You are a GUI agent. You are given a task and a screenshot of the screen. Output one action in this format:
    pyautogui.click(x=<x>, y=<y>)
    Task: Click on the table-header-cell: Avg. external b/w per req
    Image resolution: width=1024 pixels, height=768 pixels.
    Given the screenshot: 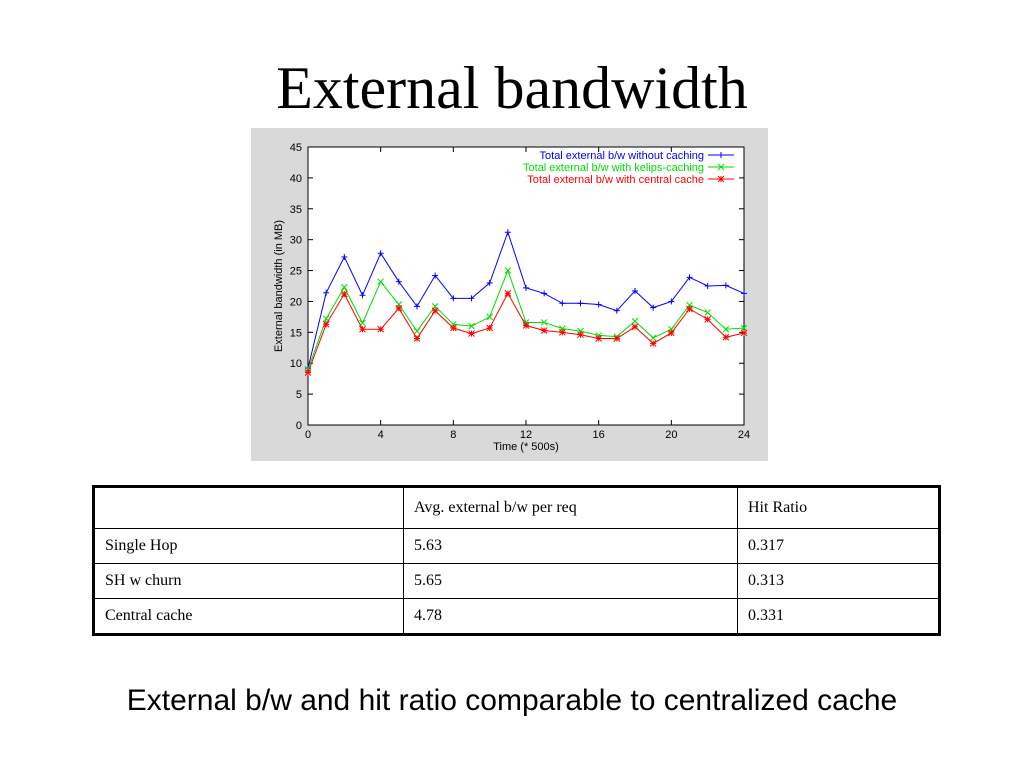 What is the action you would take?
    pyautogui.click(x=570, y=507)
    